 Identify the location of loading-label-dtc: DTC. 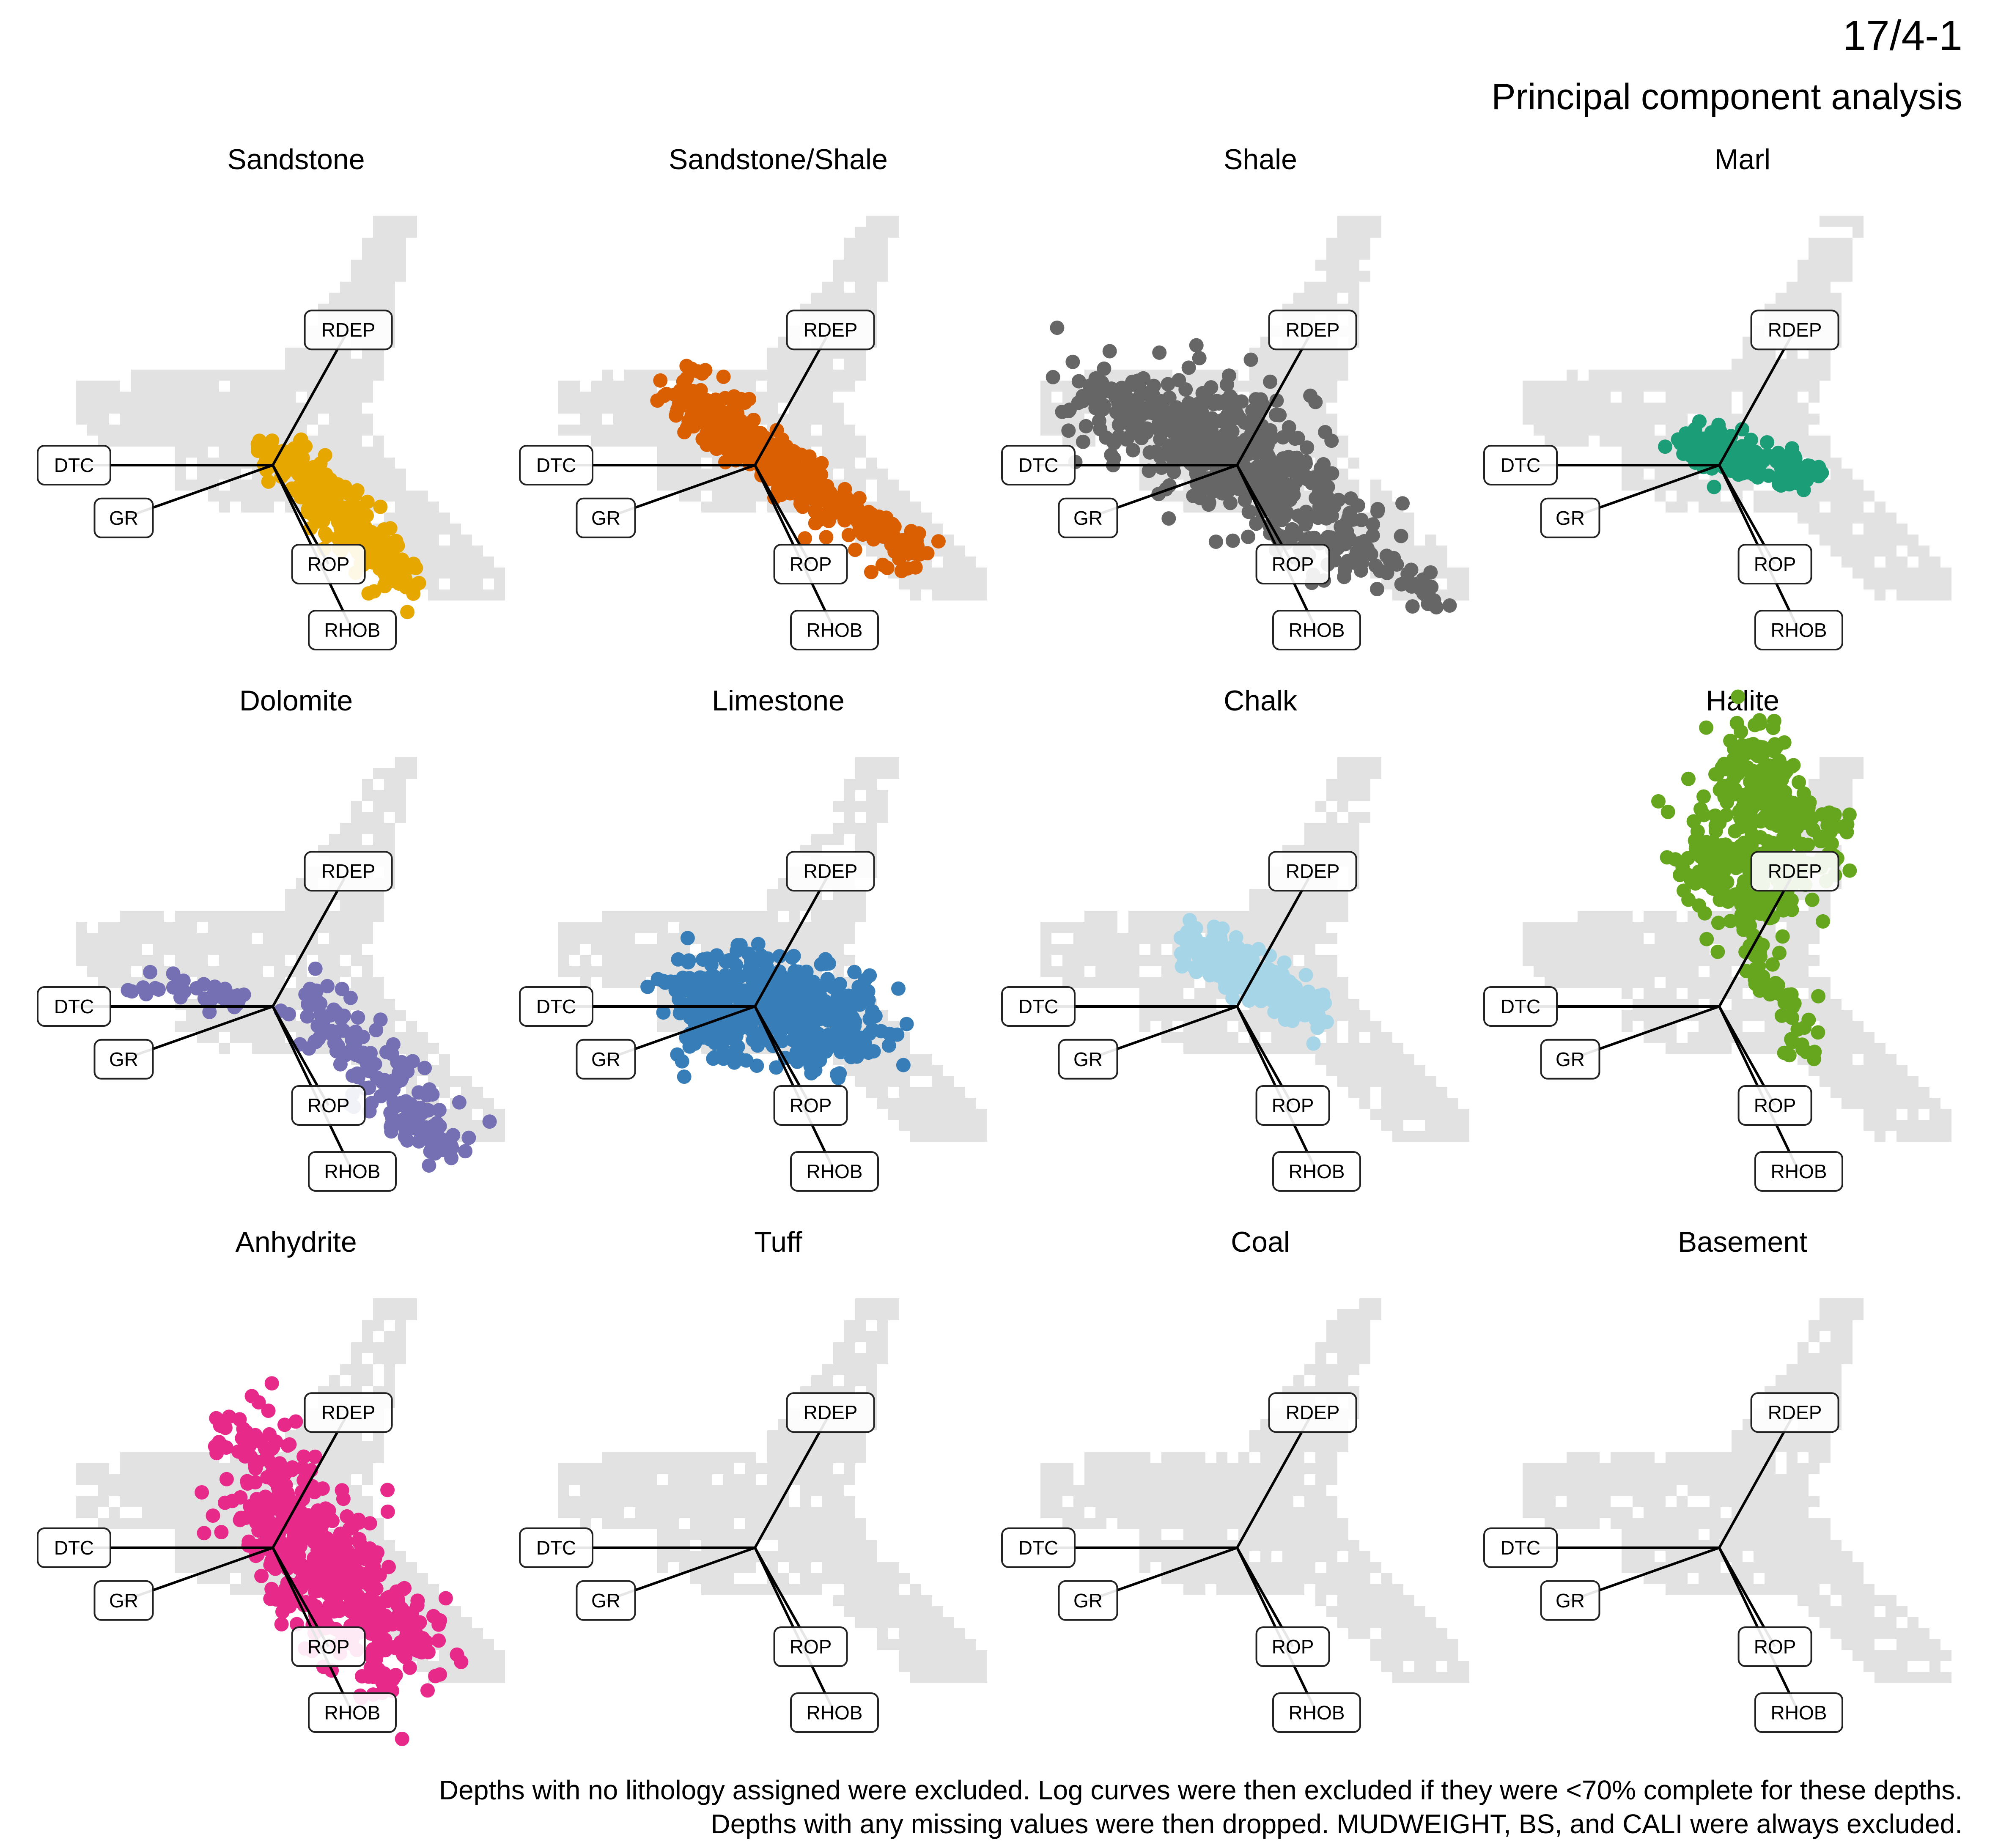
(1038, 465).